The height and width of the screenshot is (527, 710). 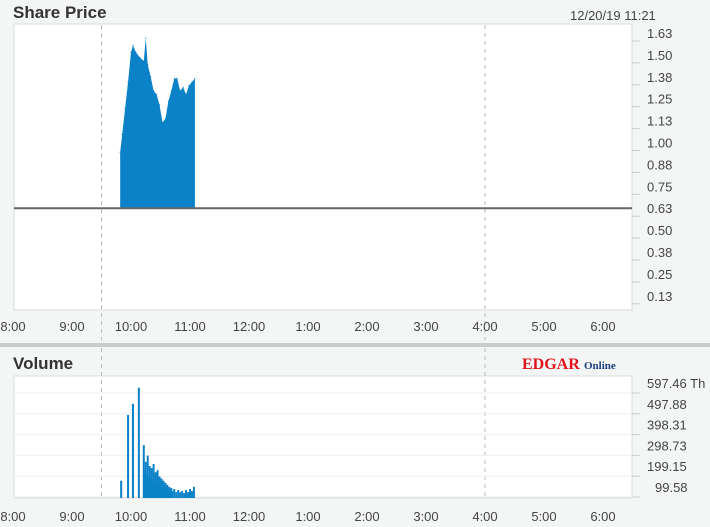 What do you see at coordinates (676, 383) in the screenshot?
I see `y-tick-label: 597.46 Th` at bounding box center [676, 383].